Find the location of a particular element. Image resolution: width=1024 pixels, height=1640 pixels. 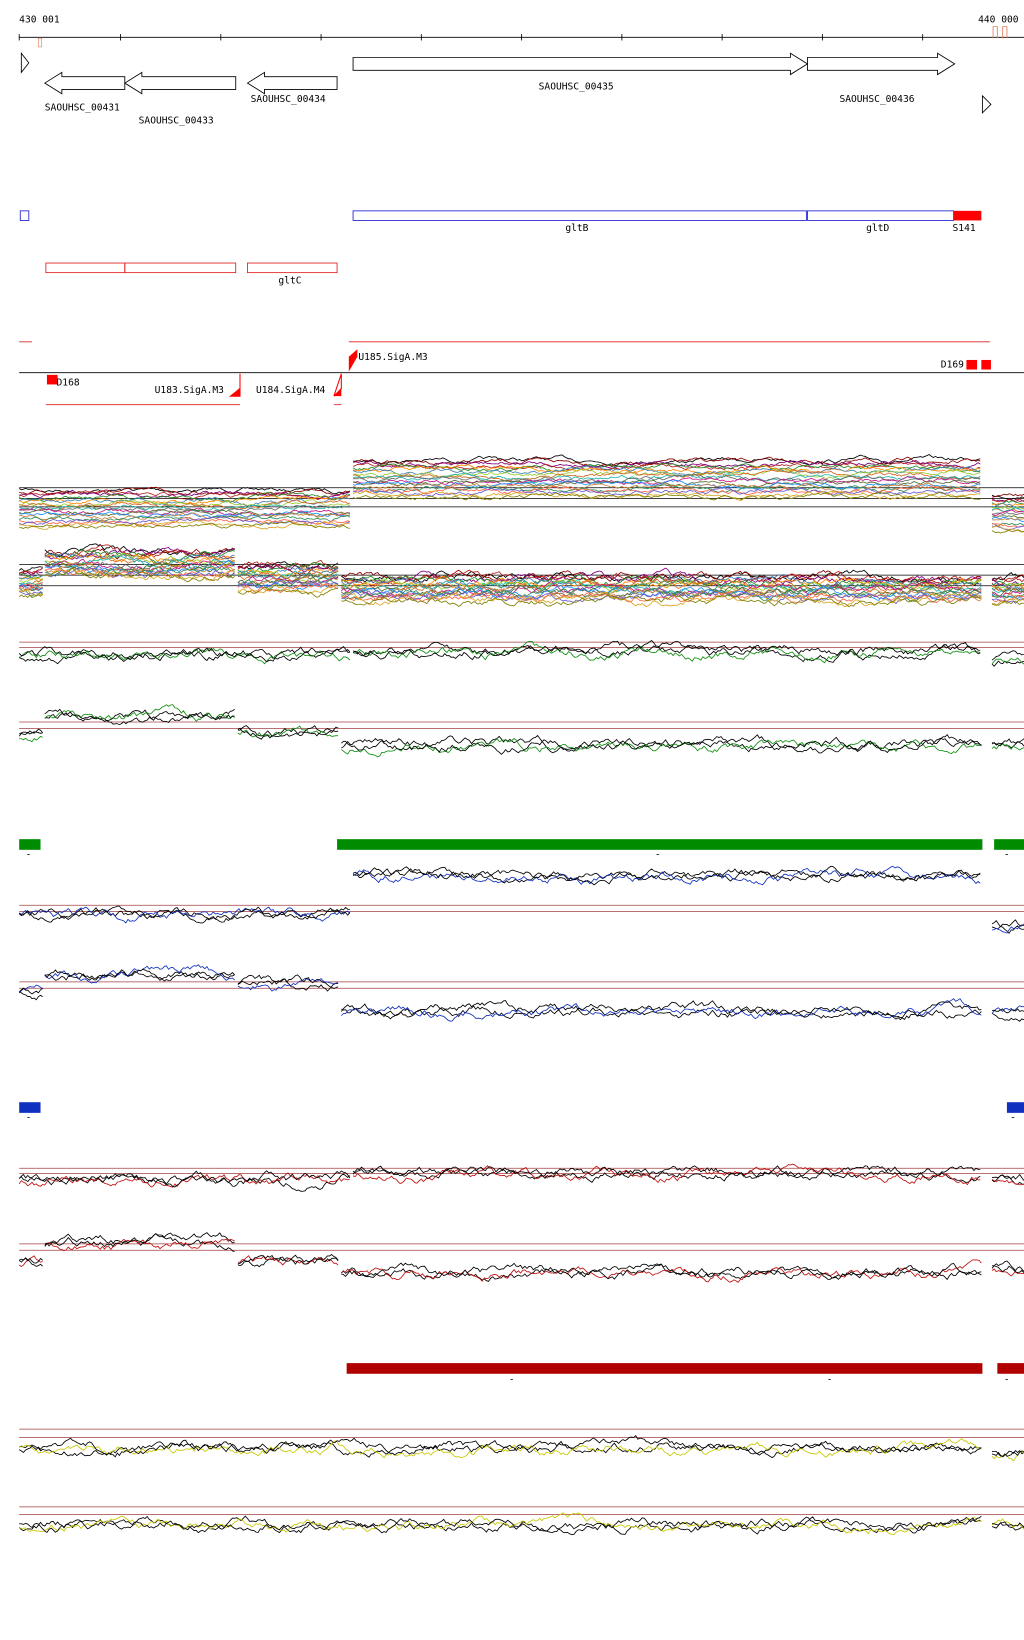

ruler-end: 440 000 is located at coordinates (998, 19).